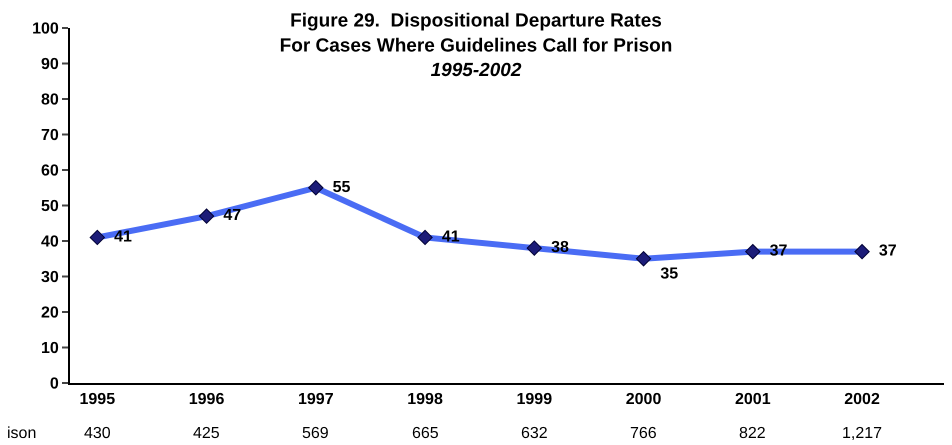 The height and width of the screenshot is (445, 952). What do you see at coordinates (883, 251) in the screenshot?
I see `data-label: 37` at bounding box center [883, 251].